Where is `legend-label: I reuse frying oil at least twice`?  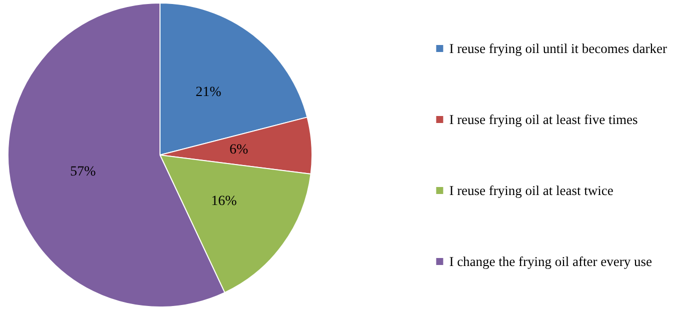
legend-label: I reuse frying oil at least twice is located at coordinates (531, 190).